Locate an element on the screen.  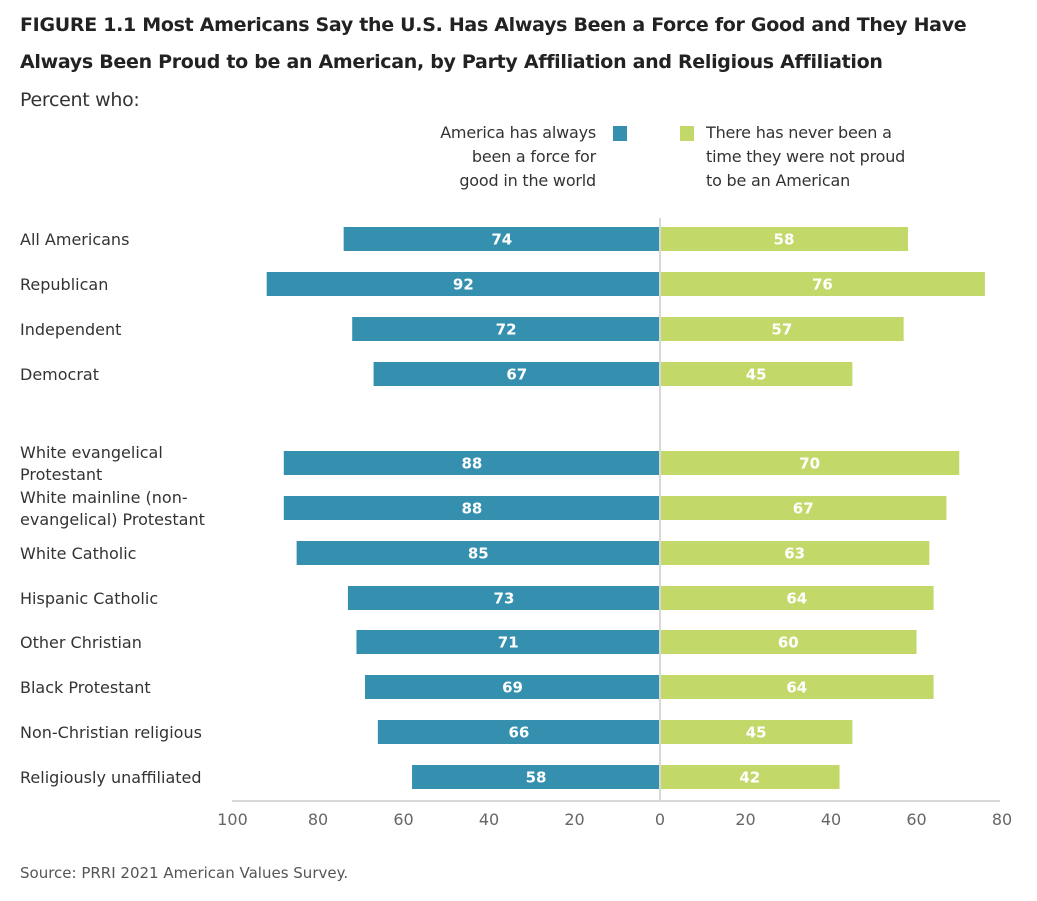
legend-swatch-force-for-good is located at coordinates (620, 133).